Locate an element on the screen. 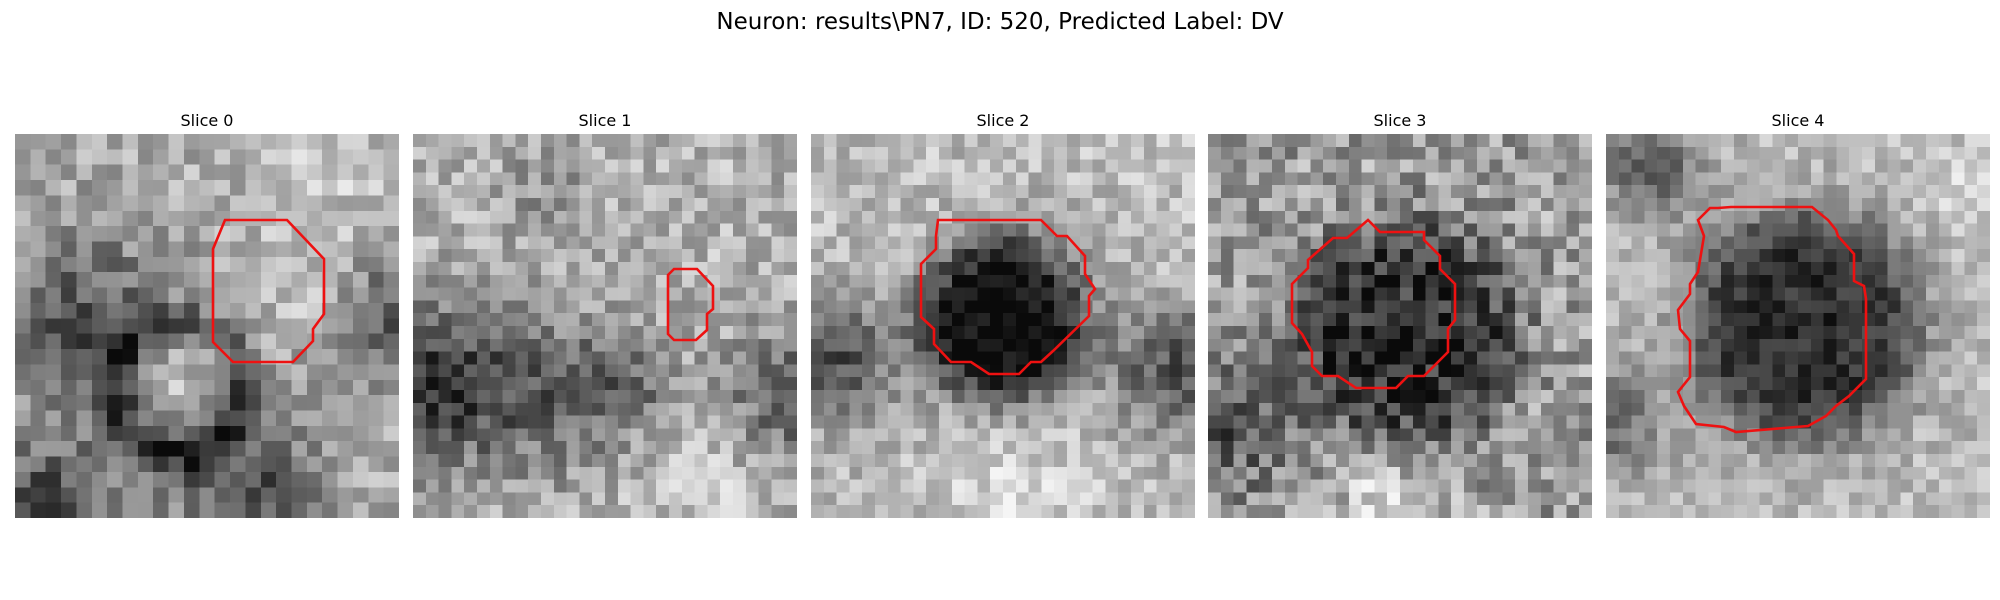  slice-panel-3: Slice 3 is located at coordinates (1400, 313).